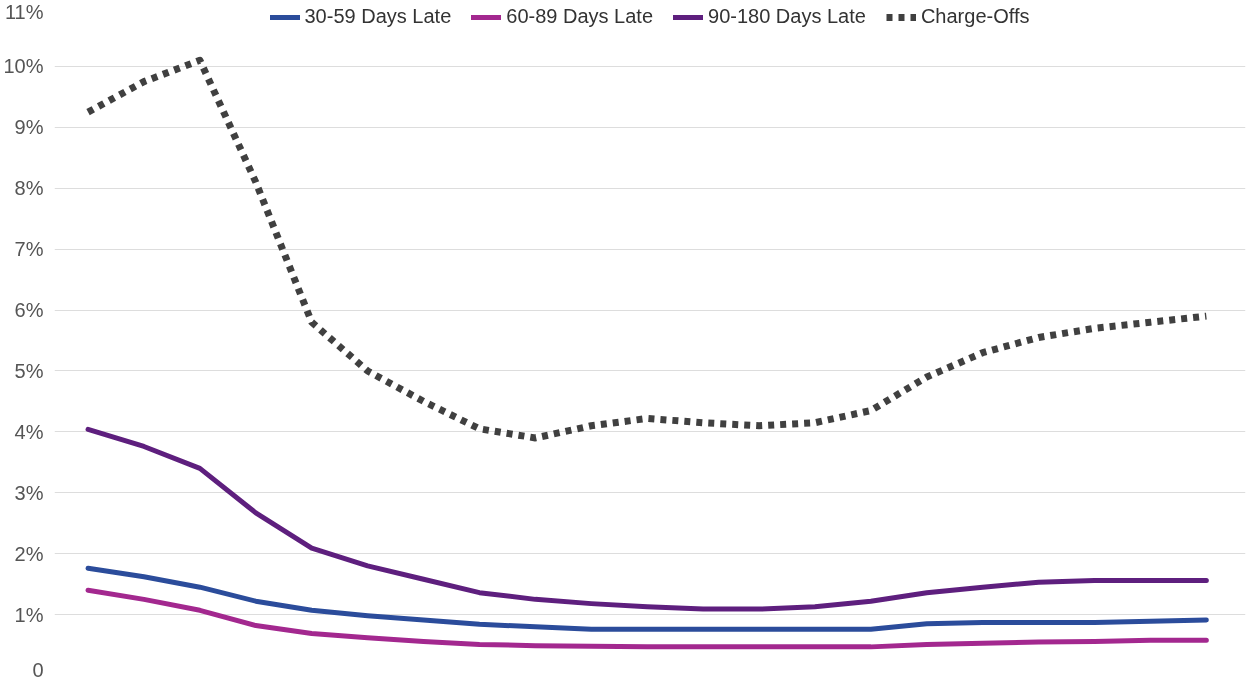  What do you see at coordinates (29, 127) in the screenshot?
I see `y-tick-label: 9%` at bounding box center [29, 127].